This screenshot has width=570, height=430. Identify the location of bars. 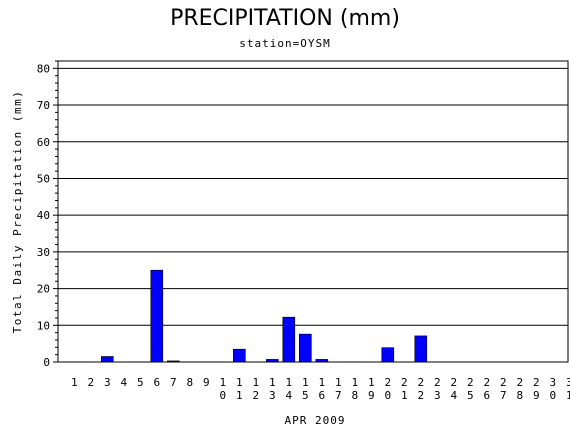
(264, 316).